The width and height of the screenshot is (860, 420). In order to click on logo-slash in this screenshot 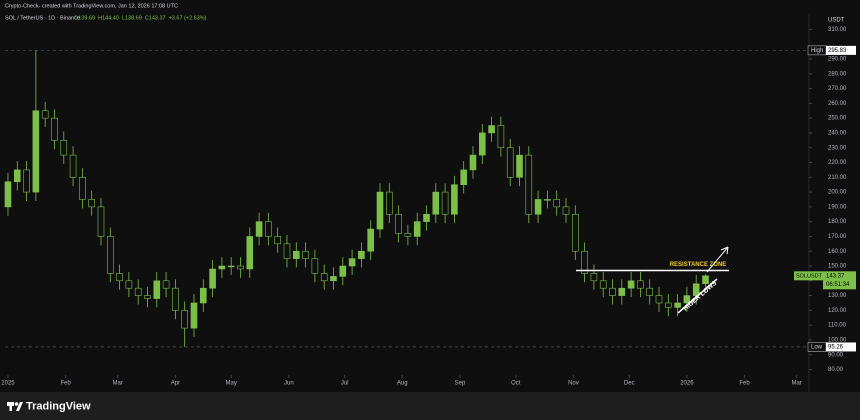, I will do `click(19, 406)`.